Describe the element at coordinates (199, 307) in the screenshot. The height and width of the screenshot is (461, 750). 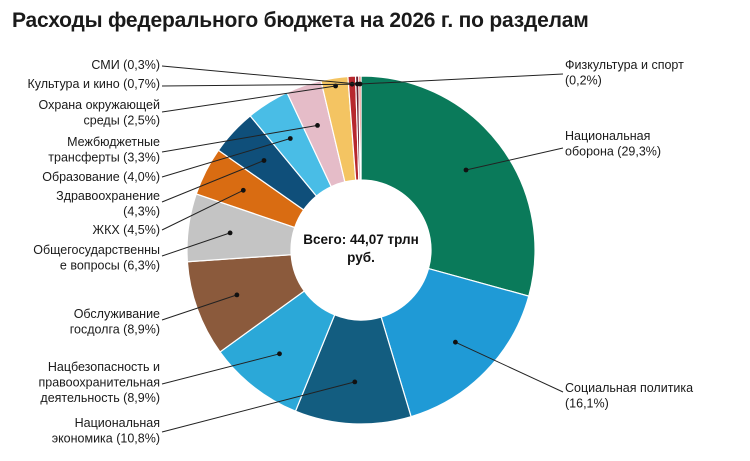
I see `leader-line-obsluzhivanie-gosdolga` at that location.